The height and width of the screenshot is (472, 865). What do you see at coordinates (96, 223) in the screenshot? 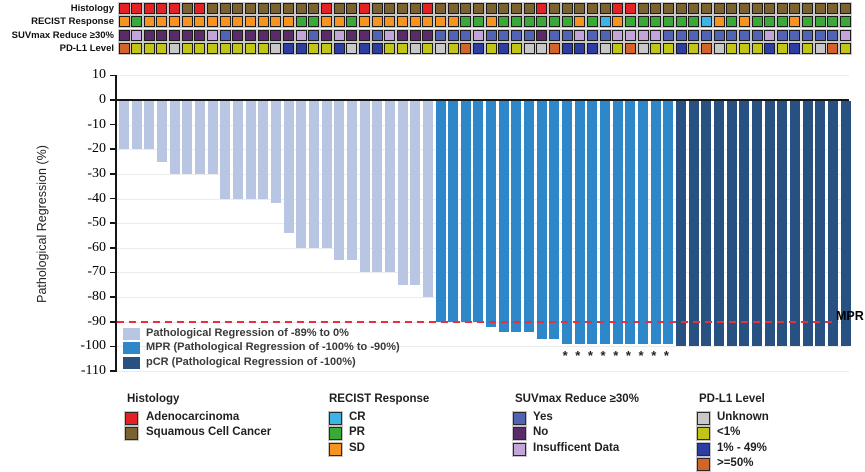
I see `y-tick-label: -50` at bounding box center [96, 223].